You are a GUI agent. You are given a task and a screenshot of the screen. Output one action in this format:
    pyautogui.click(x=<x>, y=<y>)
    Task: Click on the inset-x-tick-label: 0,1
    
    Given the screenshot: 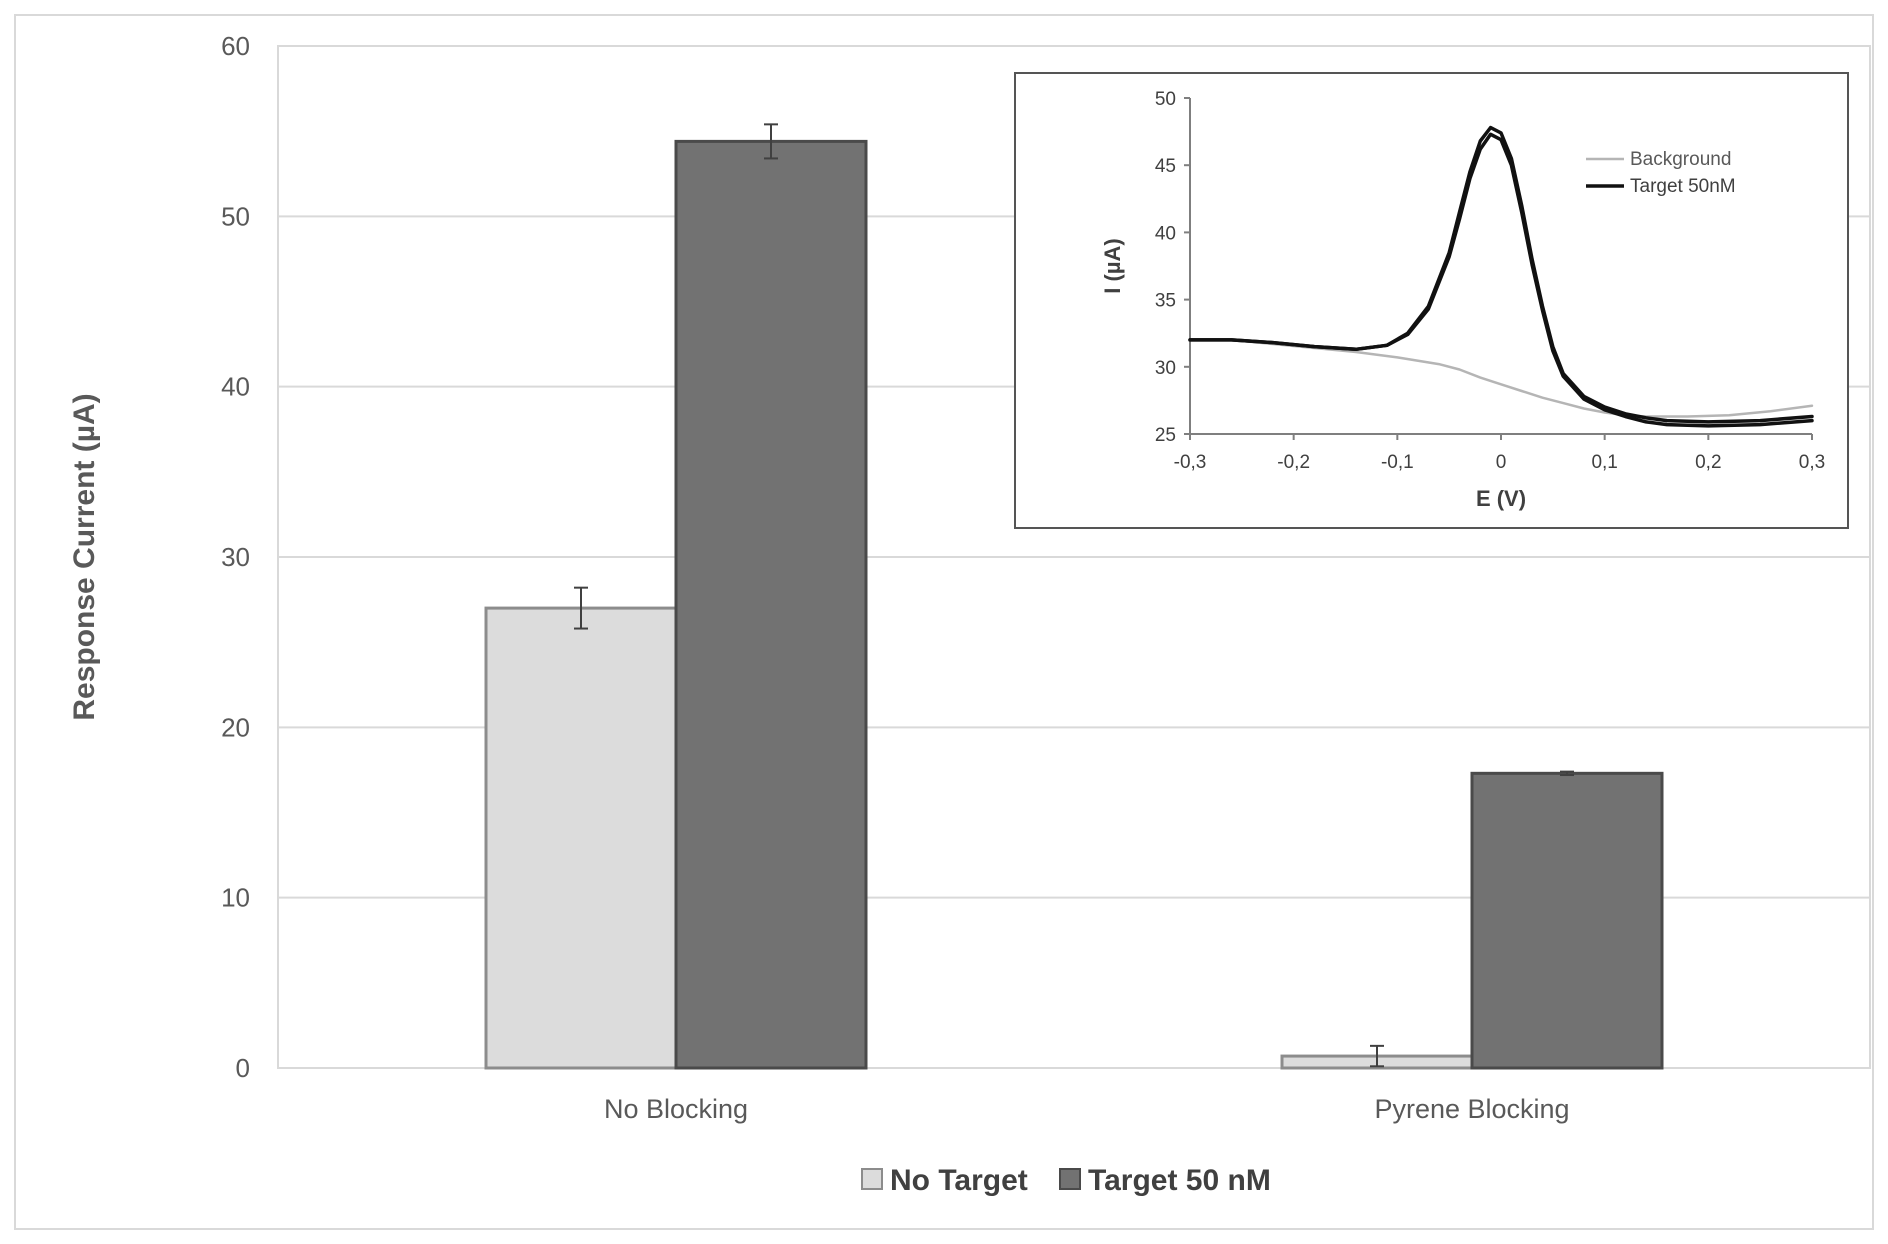 What is the action you would take?
    pyautogui.click(x=1604, y=462)
    